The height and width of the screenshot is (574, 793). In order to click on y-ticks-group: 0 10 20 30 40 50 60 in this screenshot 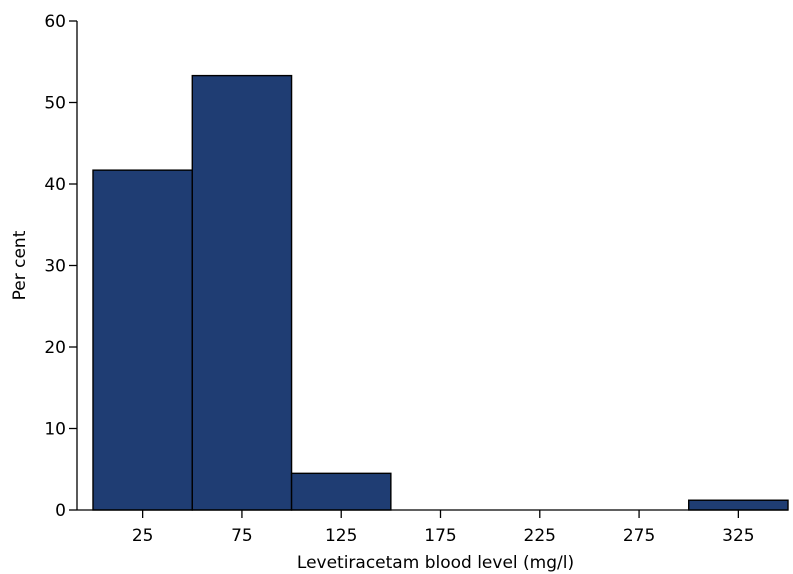, I will do `click(60, 266)`.